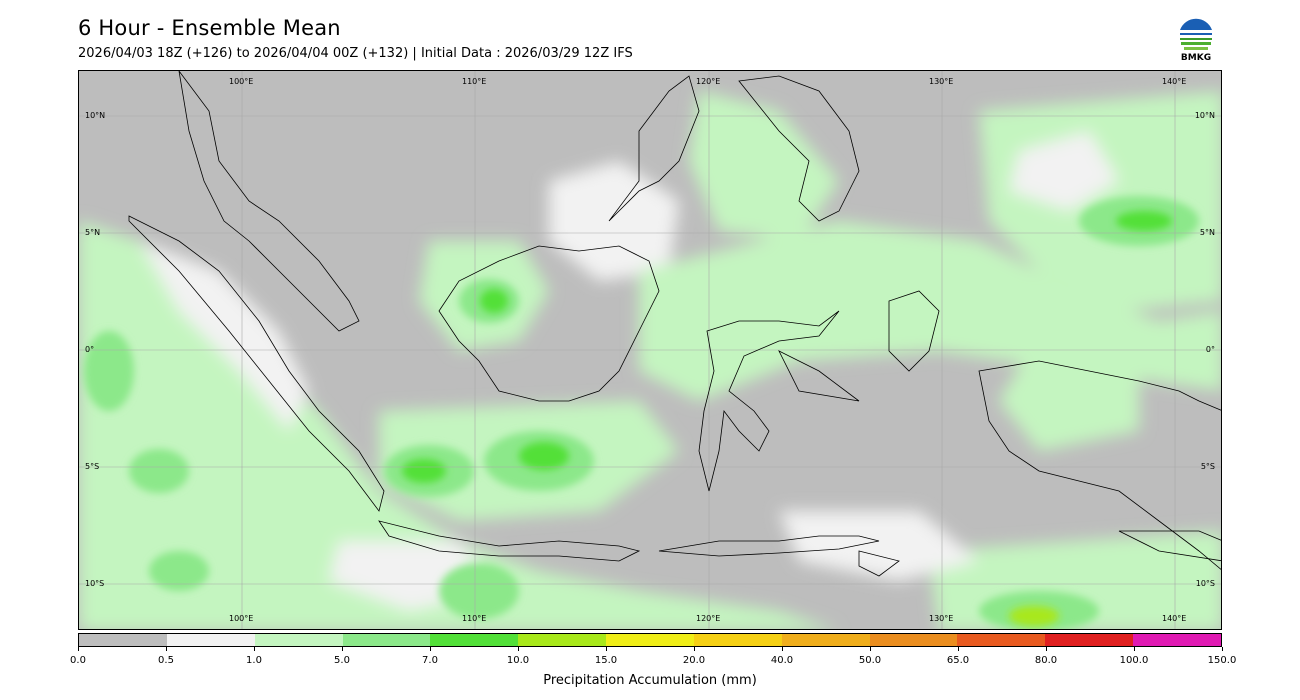 The height and width of the screenshot is (700, 1300). What do you see at coordinates (1205, 583) in the screenshot?
I see `lat-label-right: 10°S` at bounding box center [1205, 583].